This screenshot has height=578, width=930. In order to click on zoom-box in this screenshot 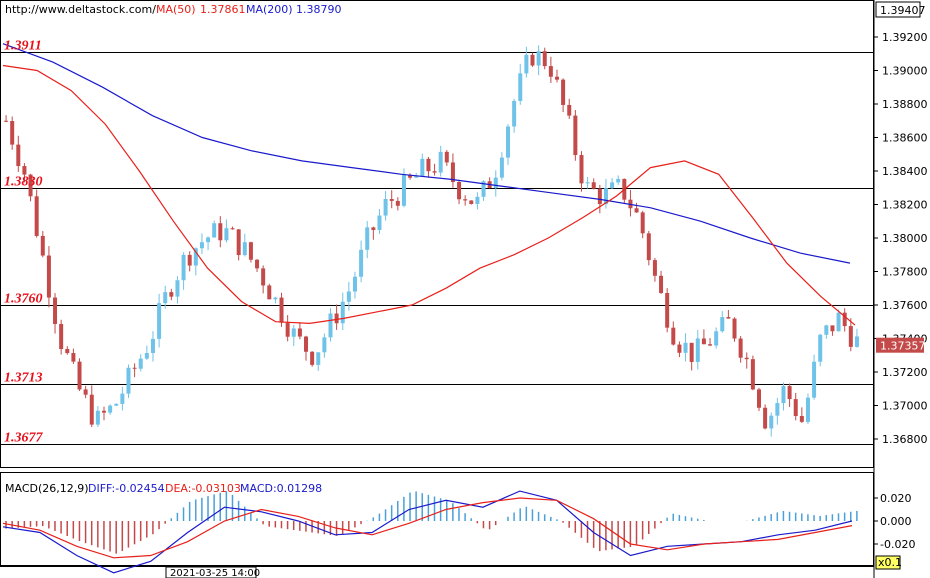, I will do `click(888, 562)`.